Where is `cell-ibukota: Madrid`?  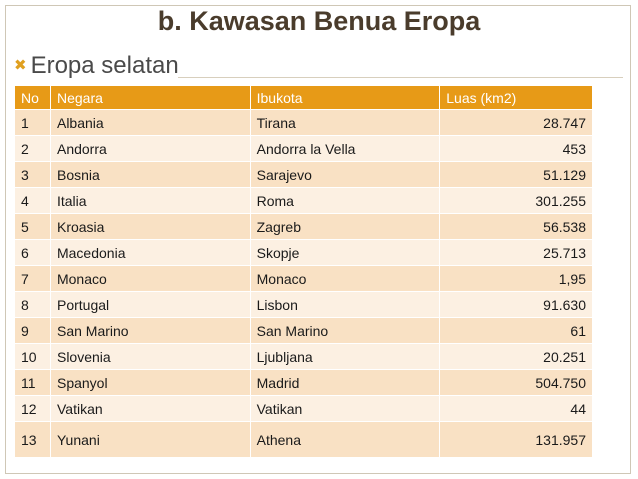 cell-ibukota: Madrid is located at coordinates (345, 382).